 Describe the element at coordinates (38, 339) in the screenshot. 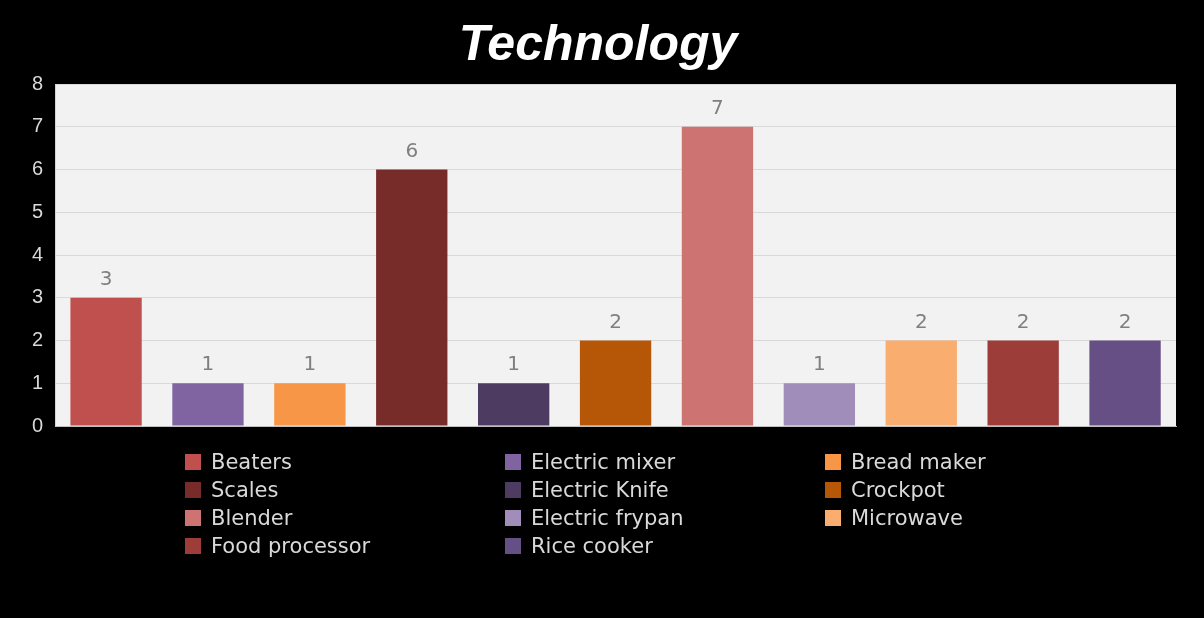

I see `y-tick-label: 2` at that location.